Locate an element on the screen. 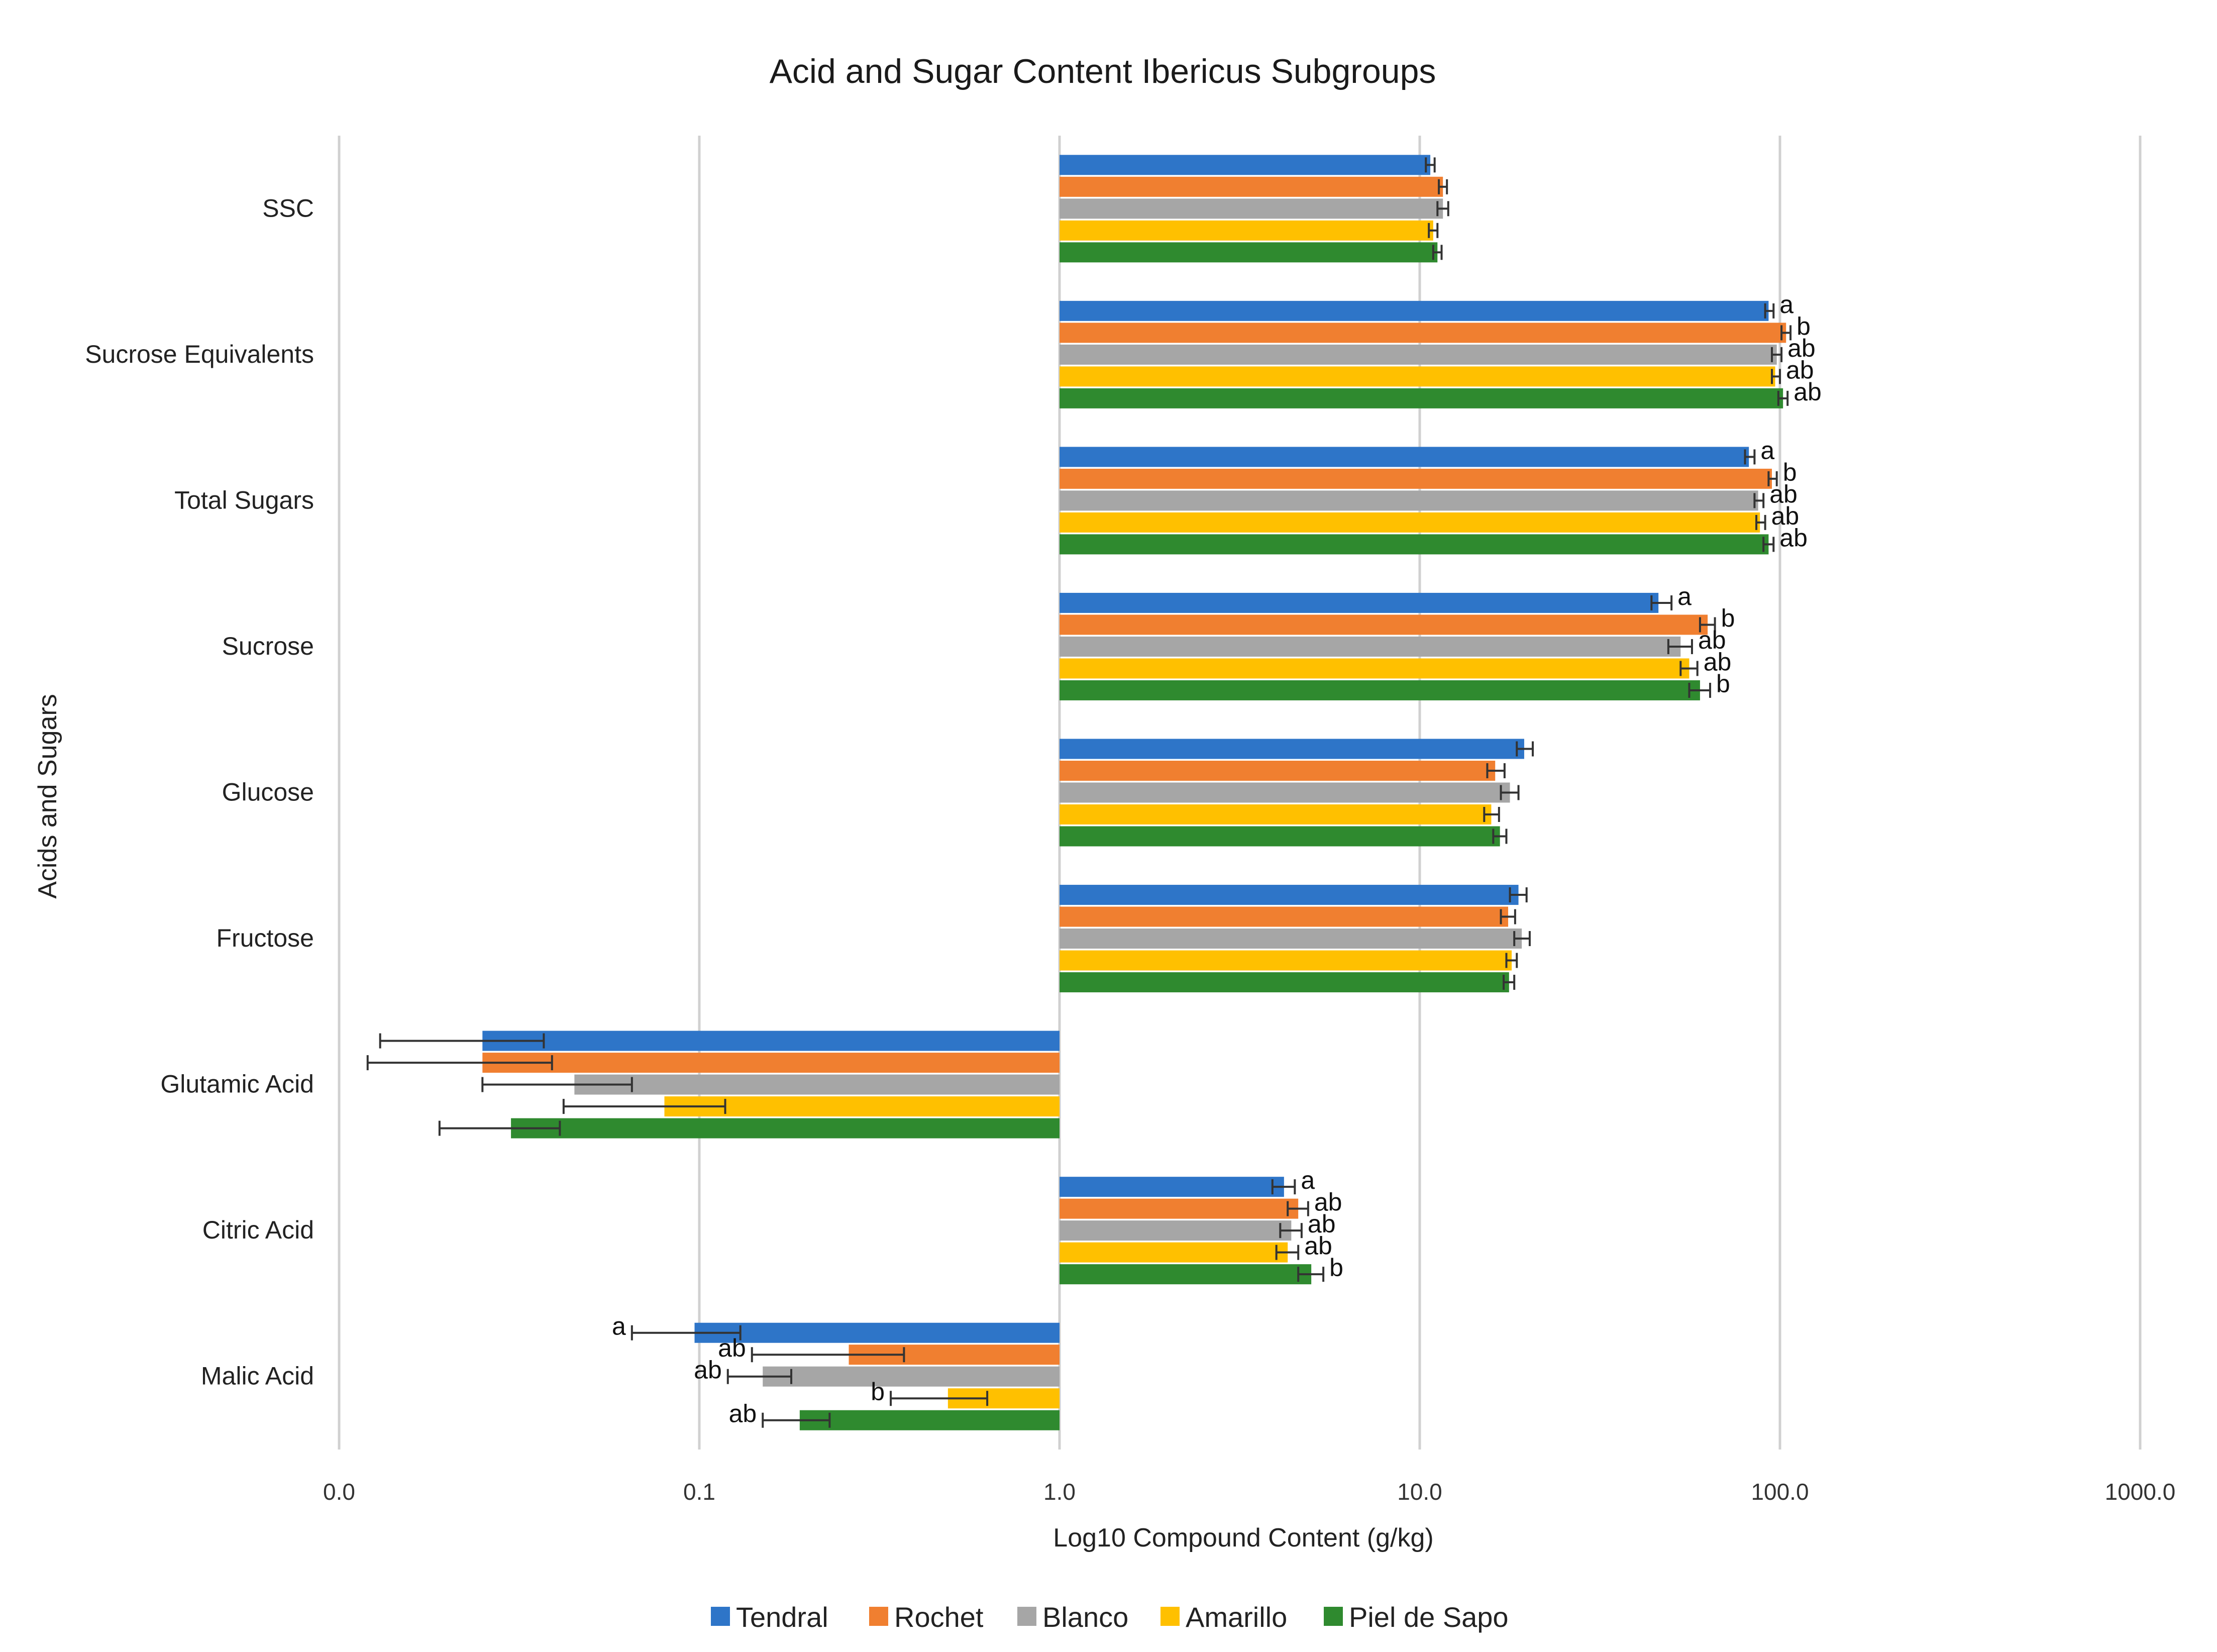 Image resolution: width=2217 pixels, height=1652 pixels. category-label: Citric Acid is located at coordinates (258, 1230).